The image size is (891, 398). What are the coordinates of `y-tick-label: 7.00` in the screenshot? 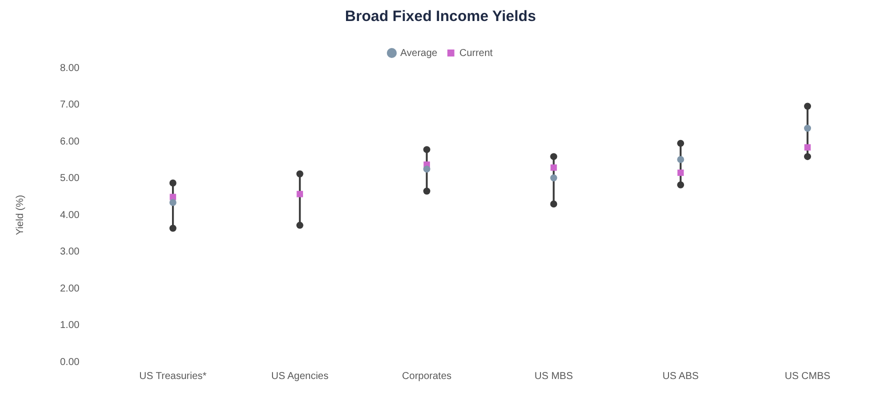 It's located at (70, 105).